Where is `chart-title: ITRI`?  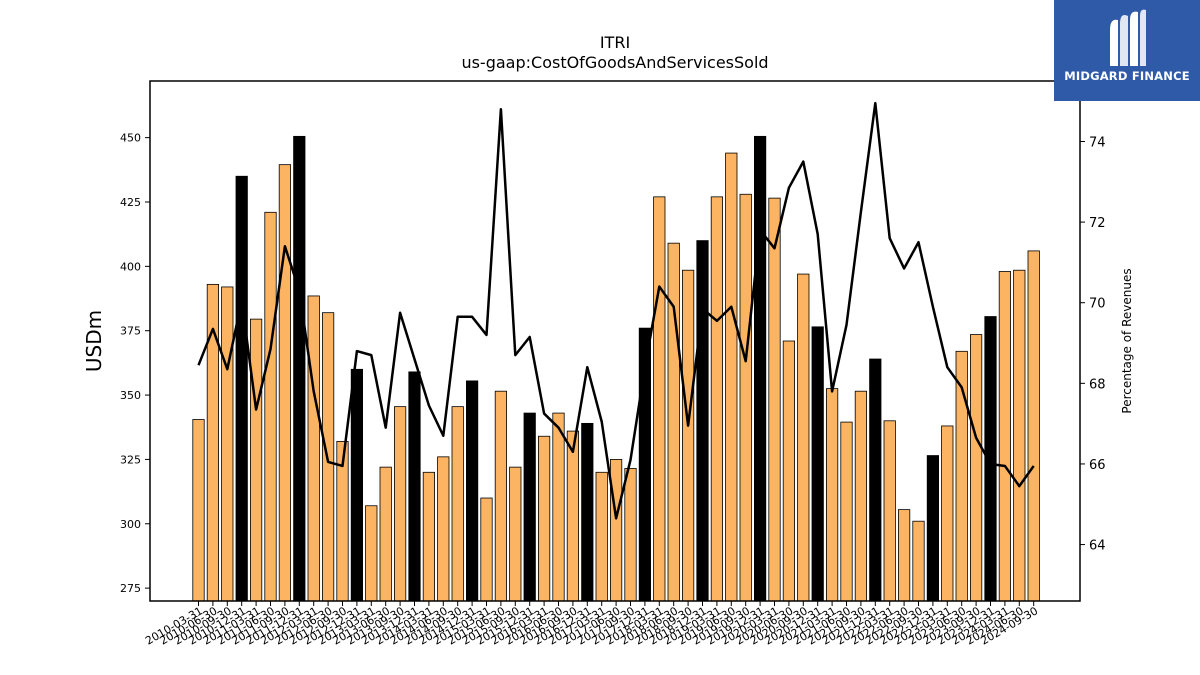
chart-title: ITRI is located at coordinates (615, 42).